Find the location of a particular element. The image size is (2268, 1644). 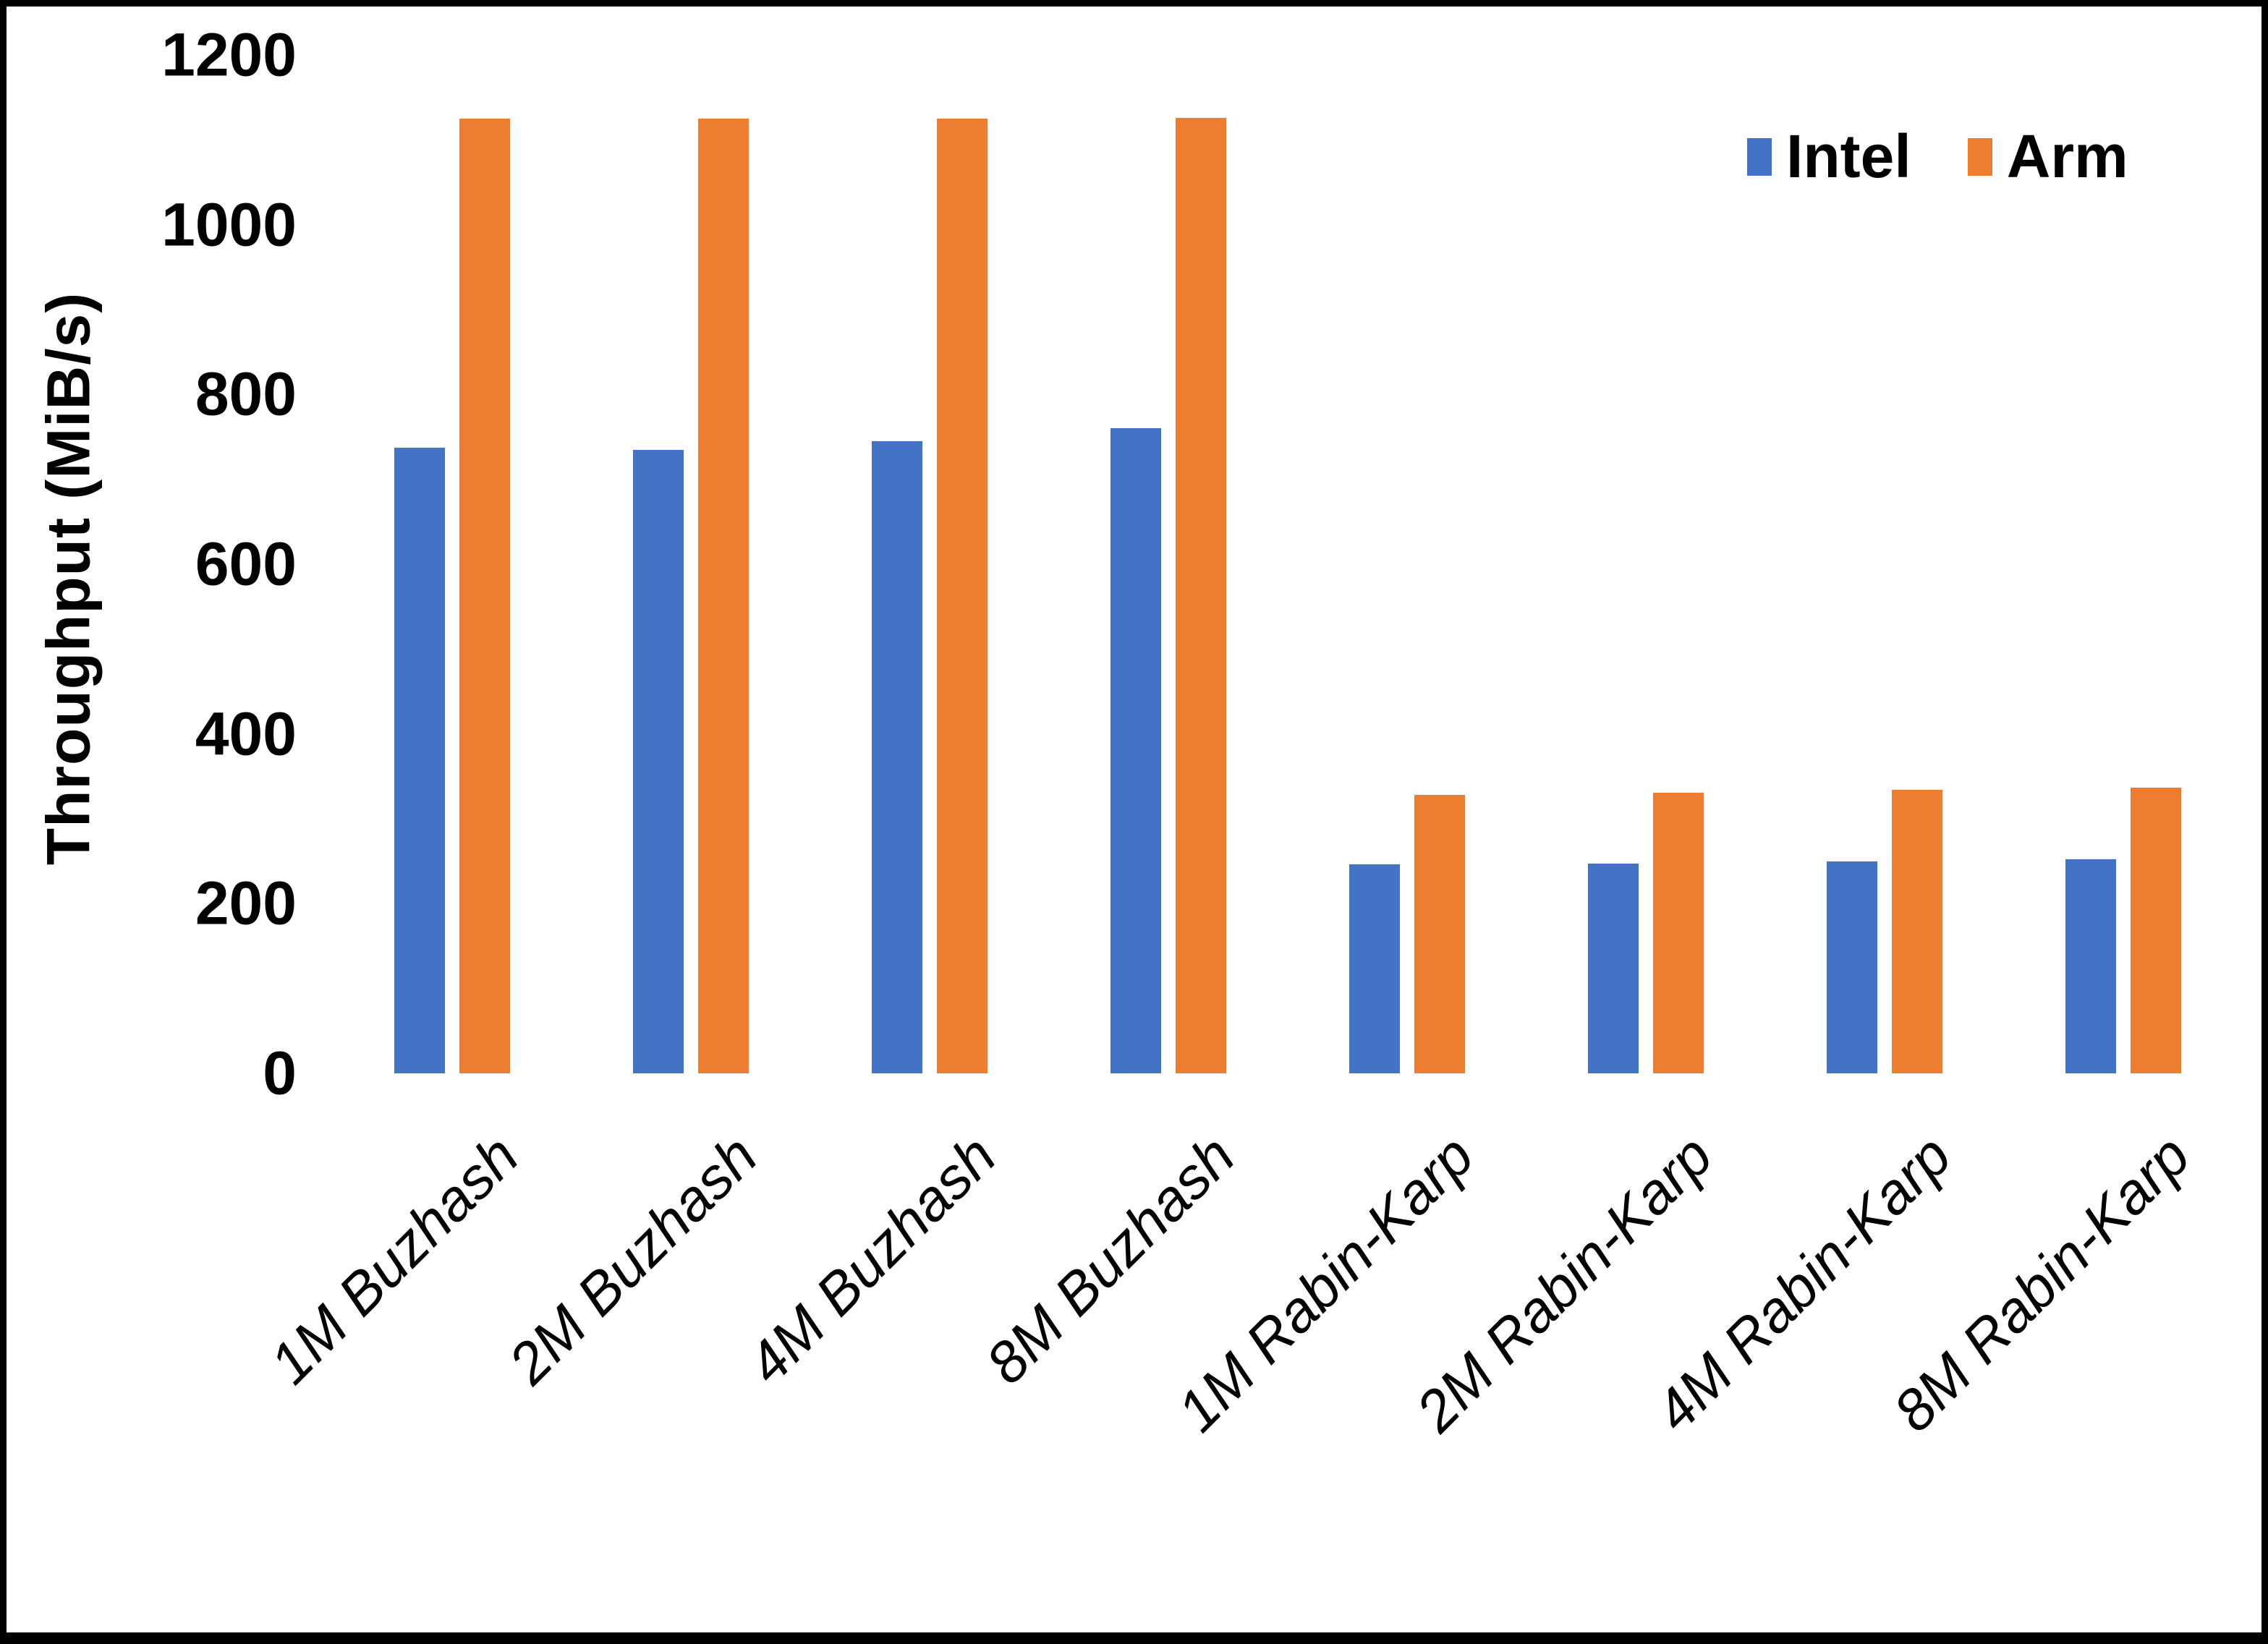

legend-label-arm: Arm is located at coordinates (2067, 156).